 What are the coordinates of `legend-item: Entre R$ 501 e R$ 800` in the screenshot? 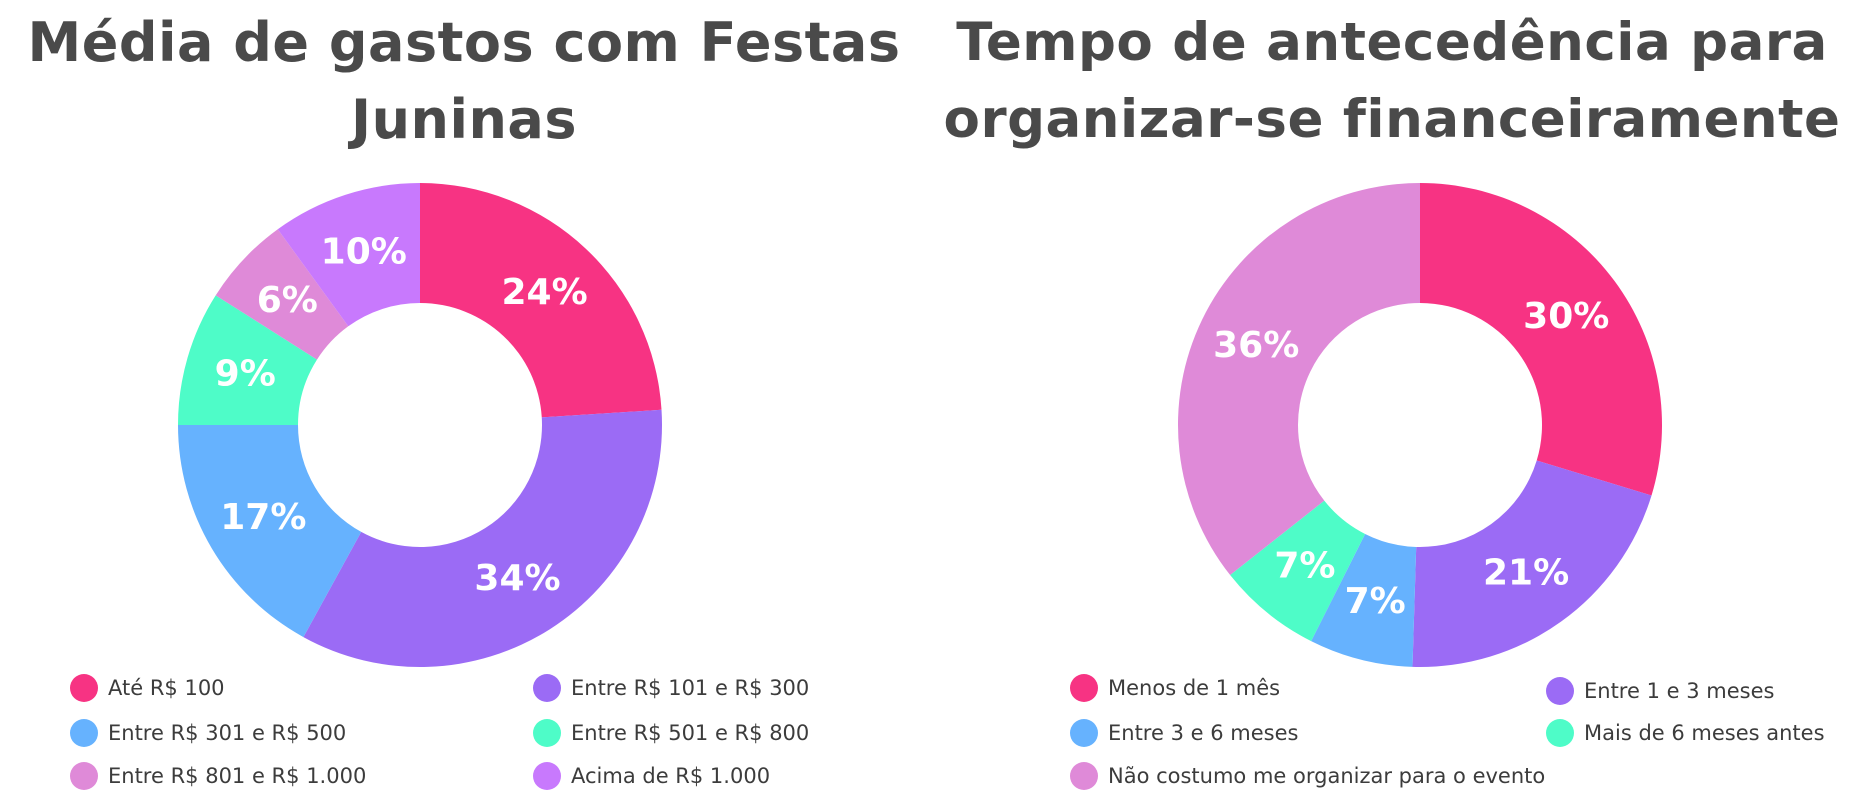 It's located at (671, 733).